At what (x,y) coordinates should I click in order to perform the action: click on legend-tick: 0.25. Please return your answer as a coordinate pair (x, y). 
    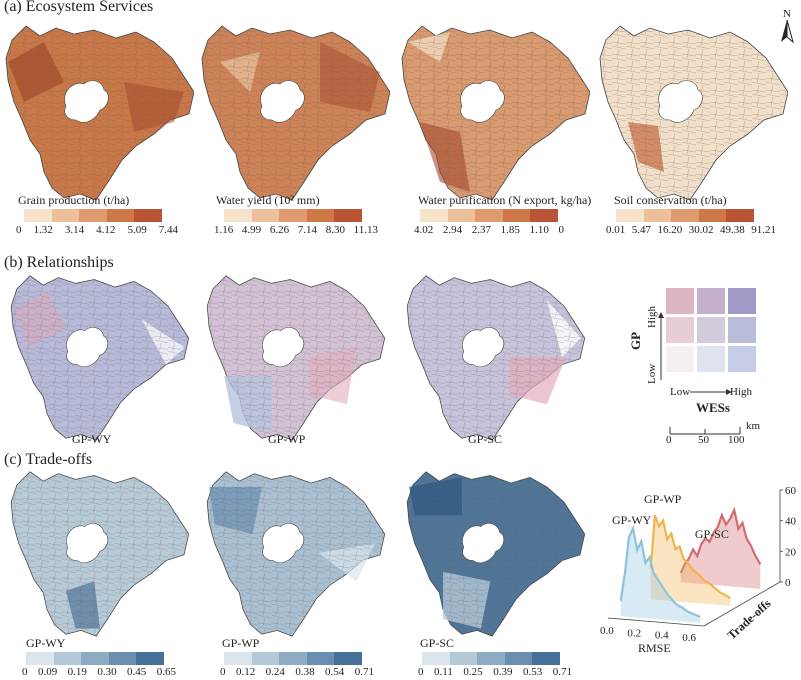
    Looking at the image, I should click on (473, 672).